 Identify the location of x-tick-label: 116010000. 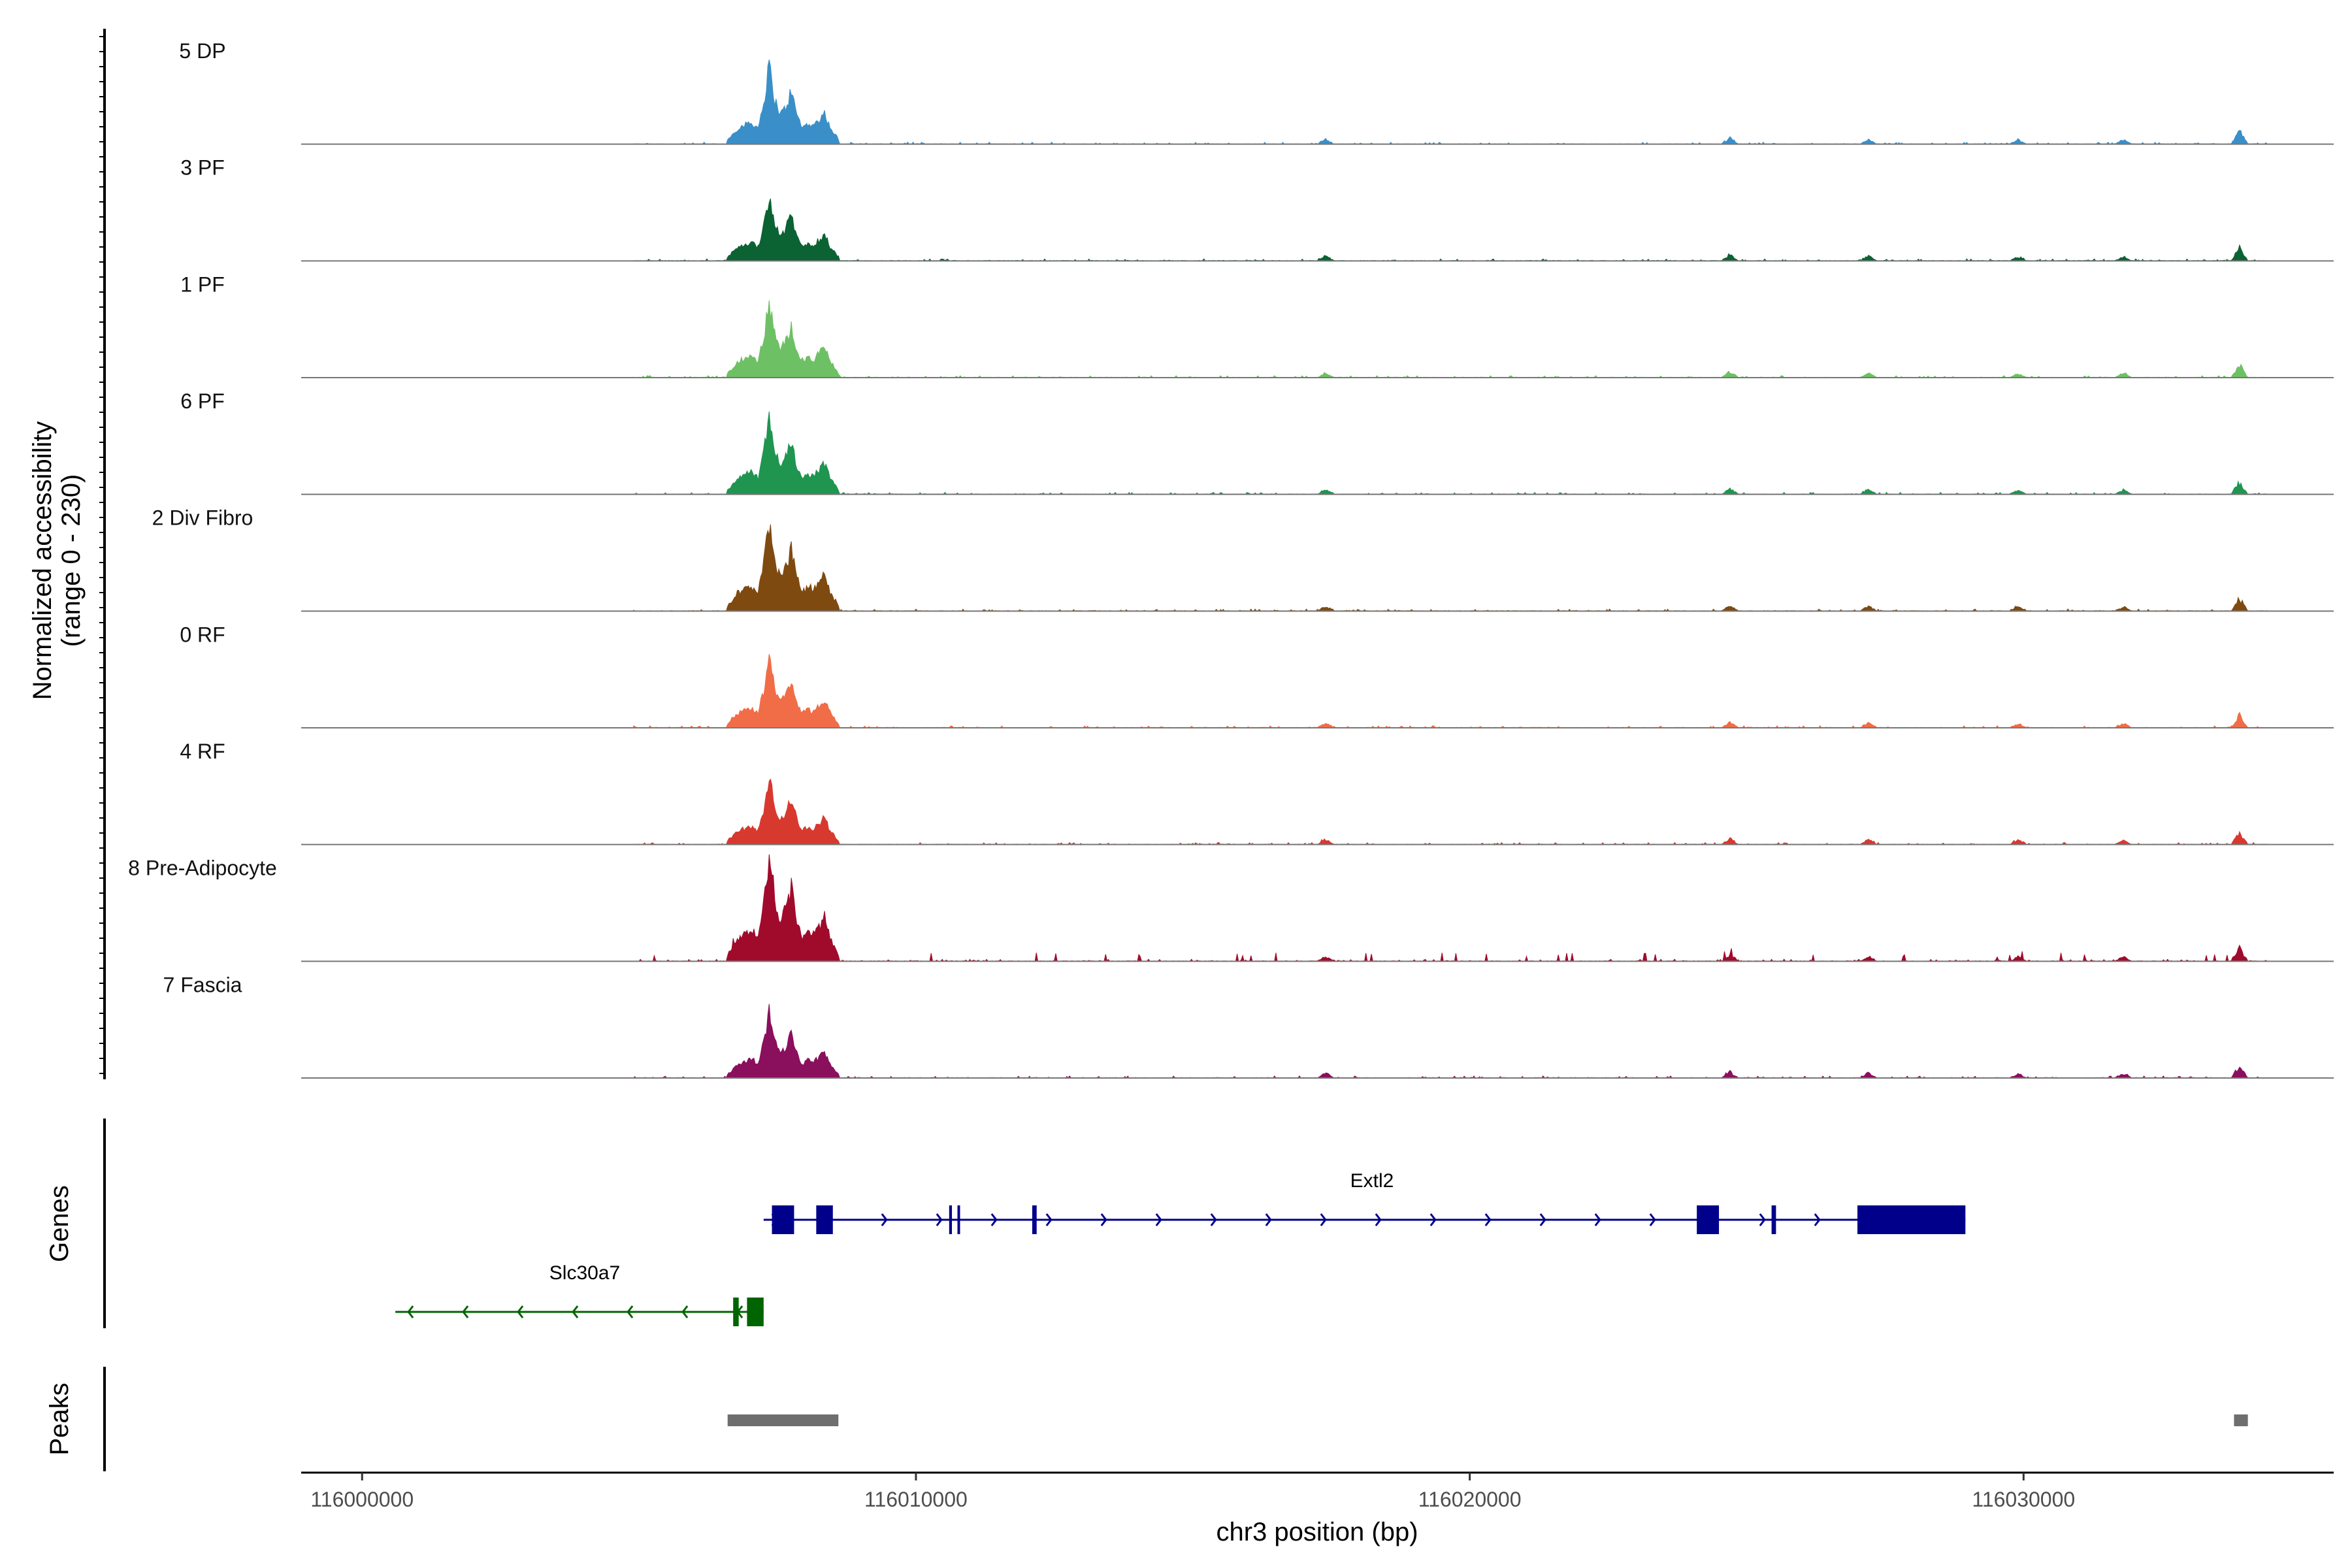
(916, 1499).